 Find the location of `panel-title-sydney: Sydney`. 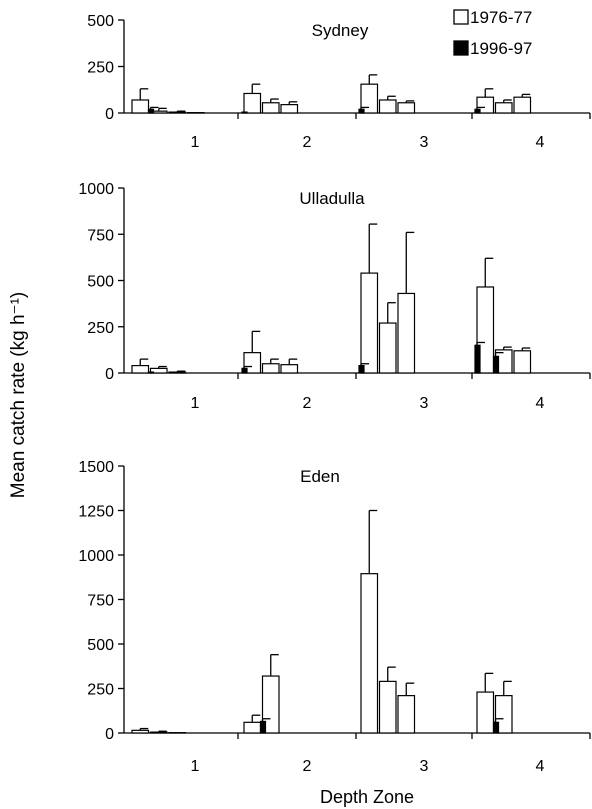

panel-title-sydney: Sydney is located at coordinates (340, 30).